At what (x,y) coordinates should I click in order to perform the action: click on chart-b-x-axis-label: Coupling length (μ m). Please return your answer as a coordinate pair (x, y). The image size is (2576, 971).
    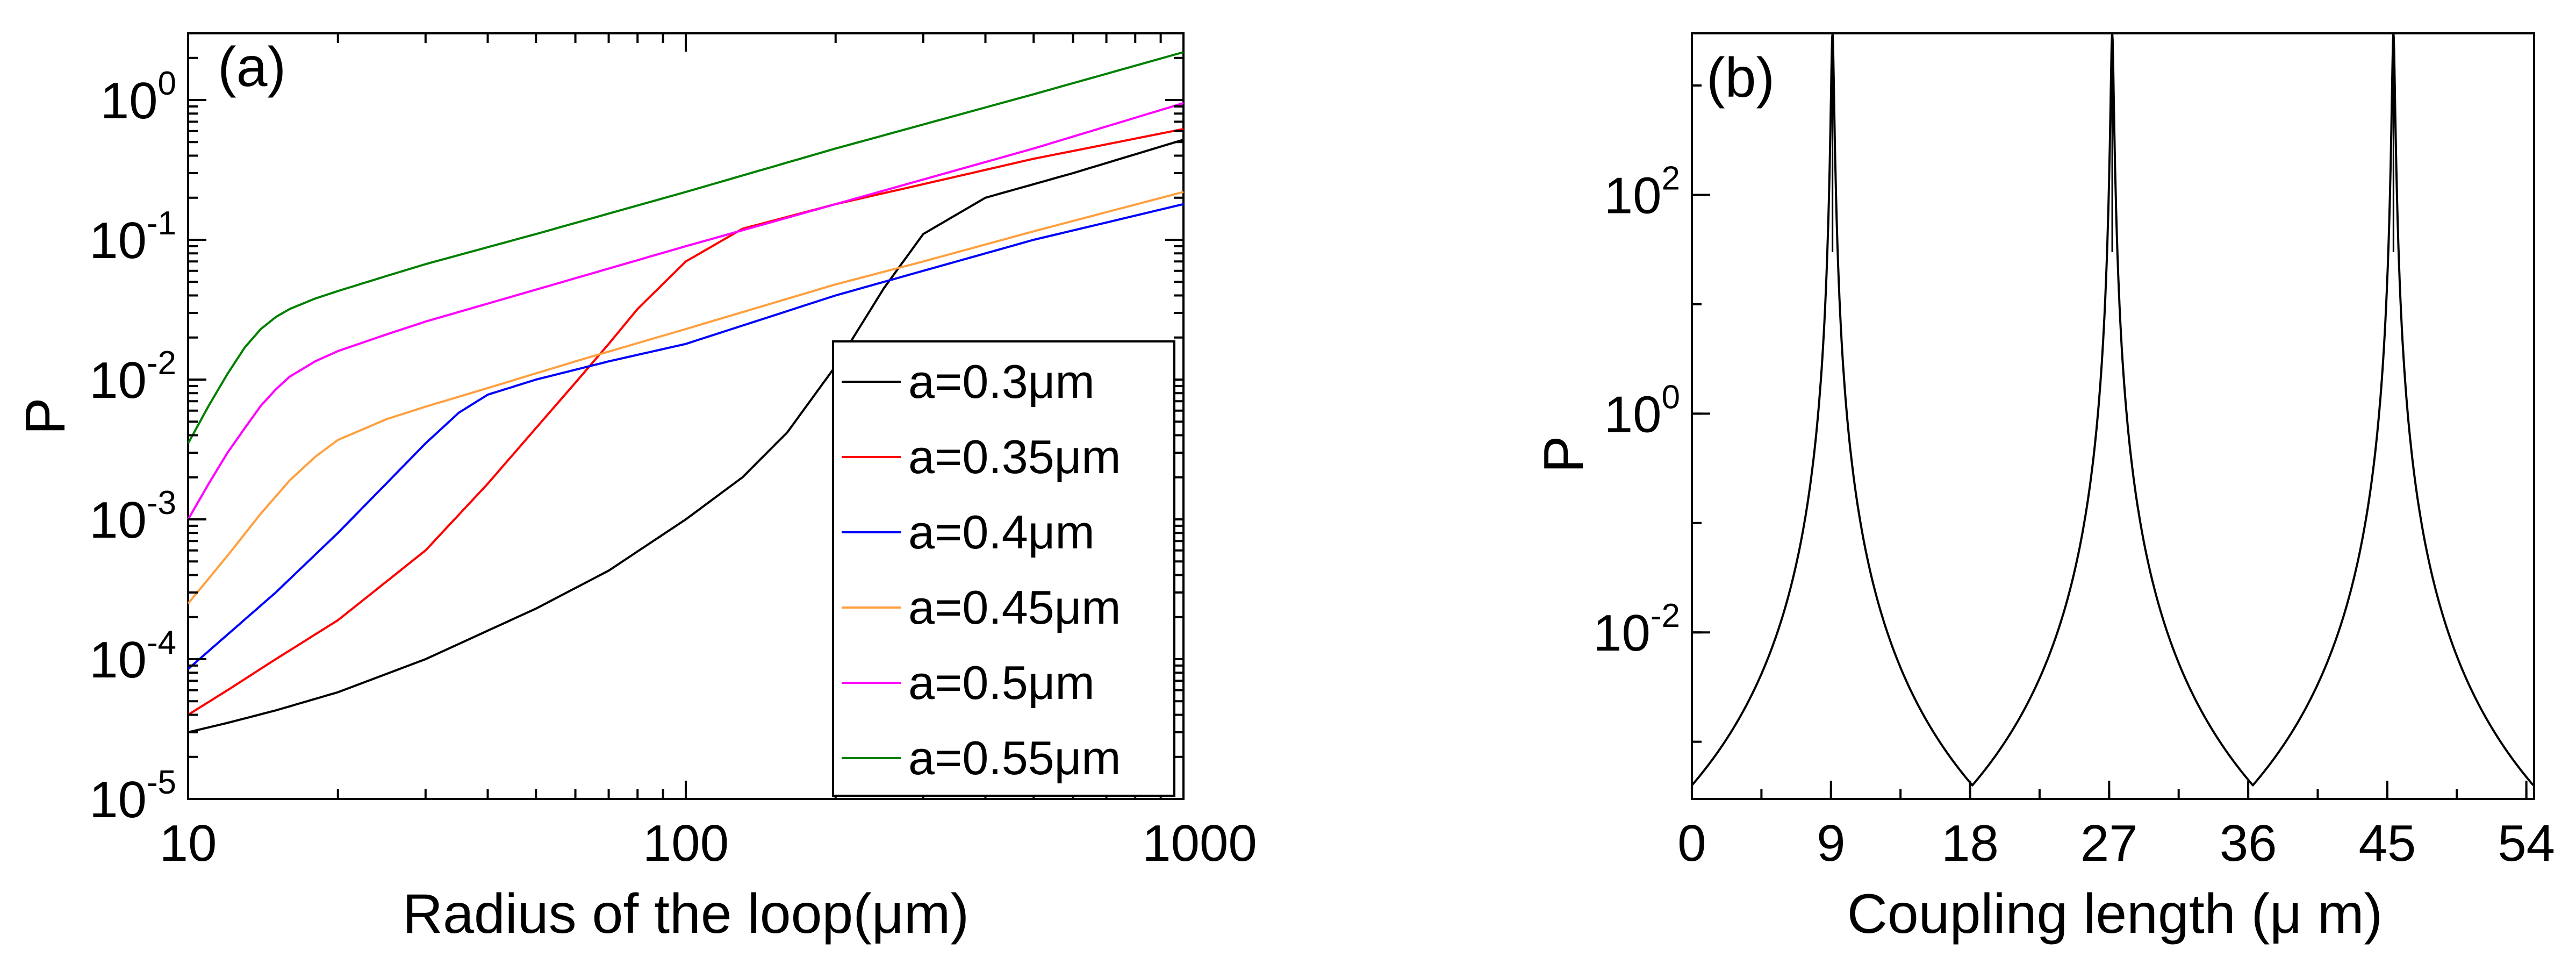
    Looking at the image, I should click on (2115, 914).